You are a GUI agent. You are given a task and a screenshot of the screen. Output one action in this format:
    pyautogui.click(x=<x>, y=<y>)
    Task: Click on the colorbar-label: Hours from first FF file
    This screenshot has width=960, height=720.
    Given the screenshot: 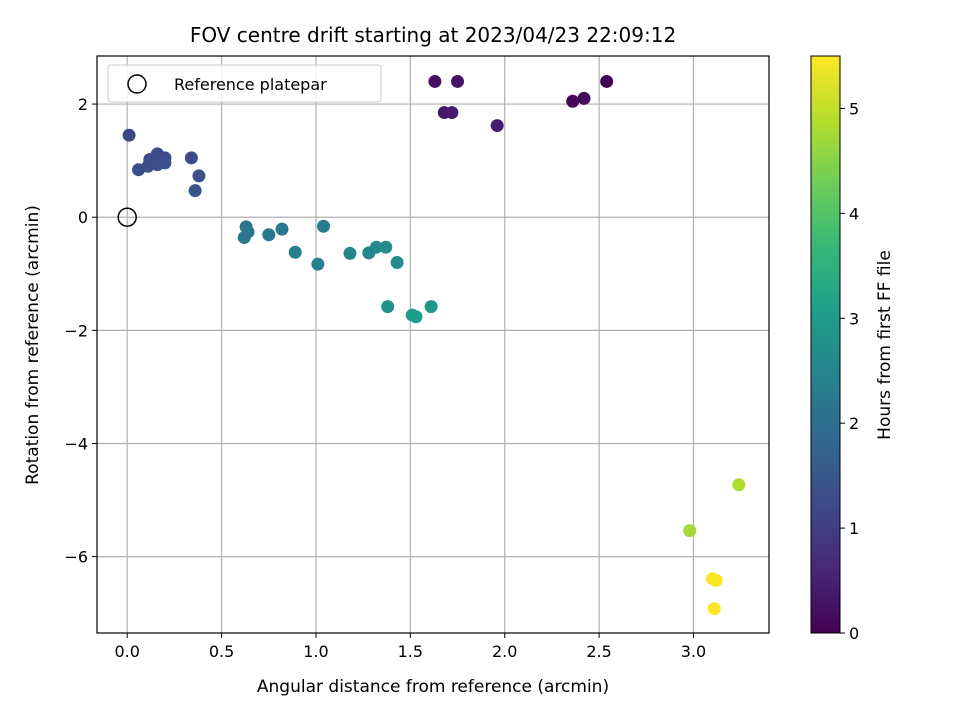 What is the action you would take?
    pyautogui.click(x=885, y=345)
    